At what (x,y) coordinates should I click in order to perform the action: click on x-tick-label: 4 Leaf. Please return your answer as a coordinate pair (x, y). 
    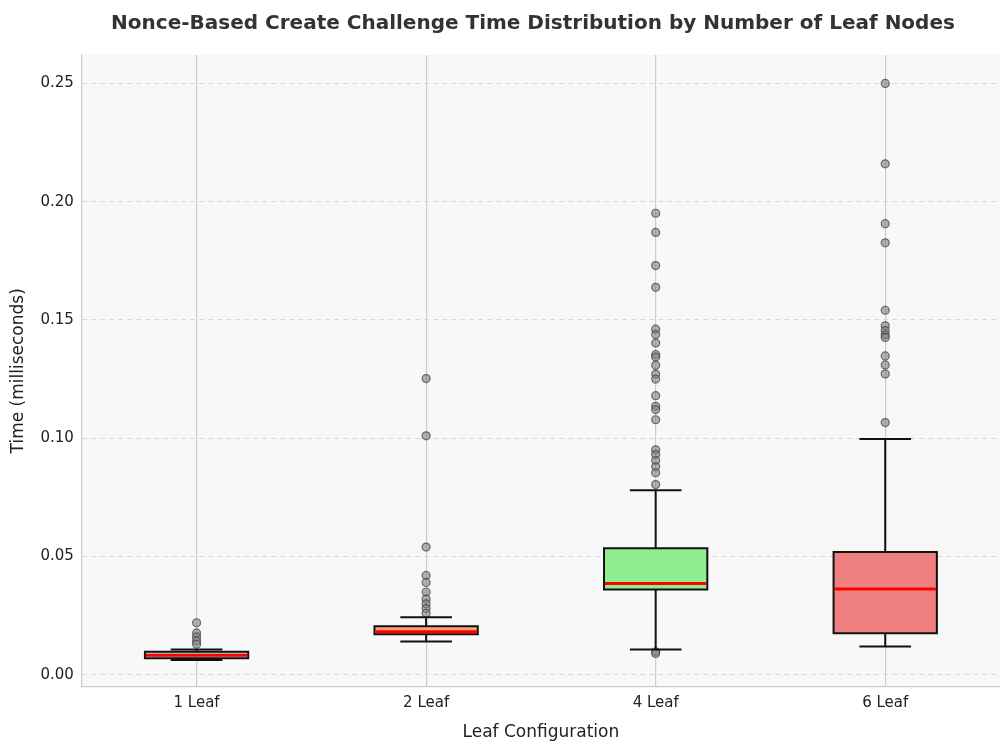
    Looking at the image, I should click on (656, 702).